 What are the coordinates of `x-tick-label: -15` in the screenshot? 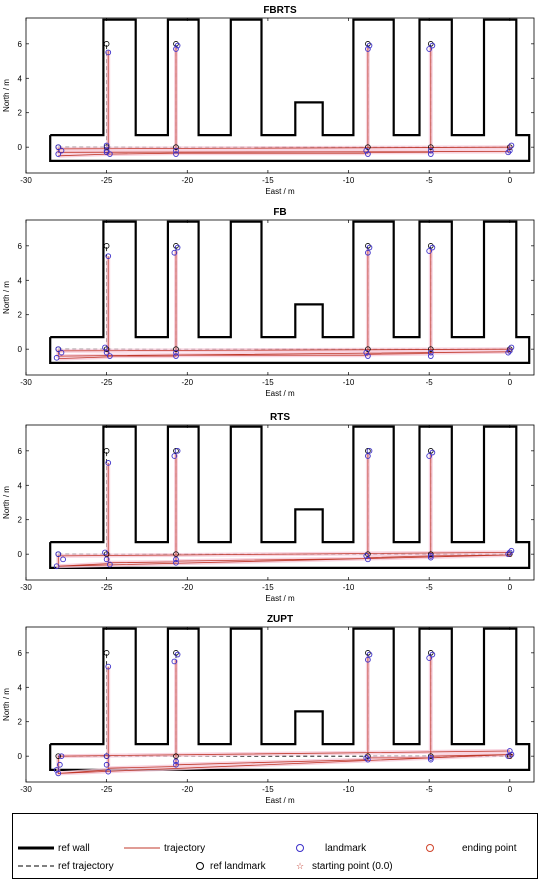 It's located at (268, 789).